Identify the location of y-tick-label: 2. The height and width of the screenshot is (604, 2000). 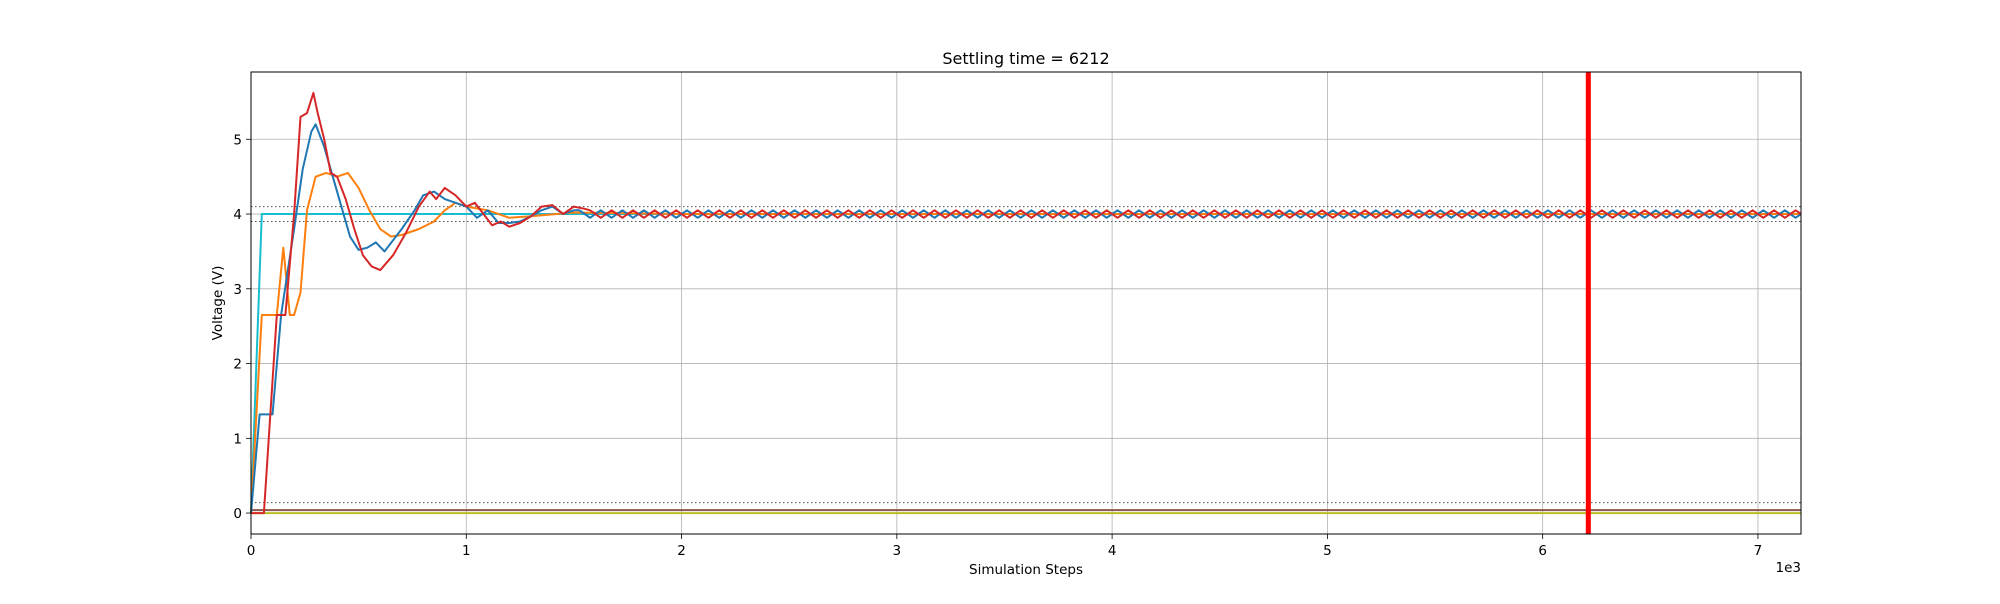
(237, 365).